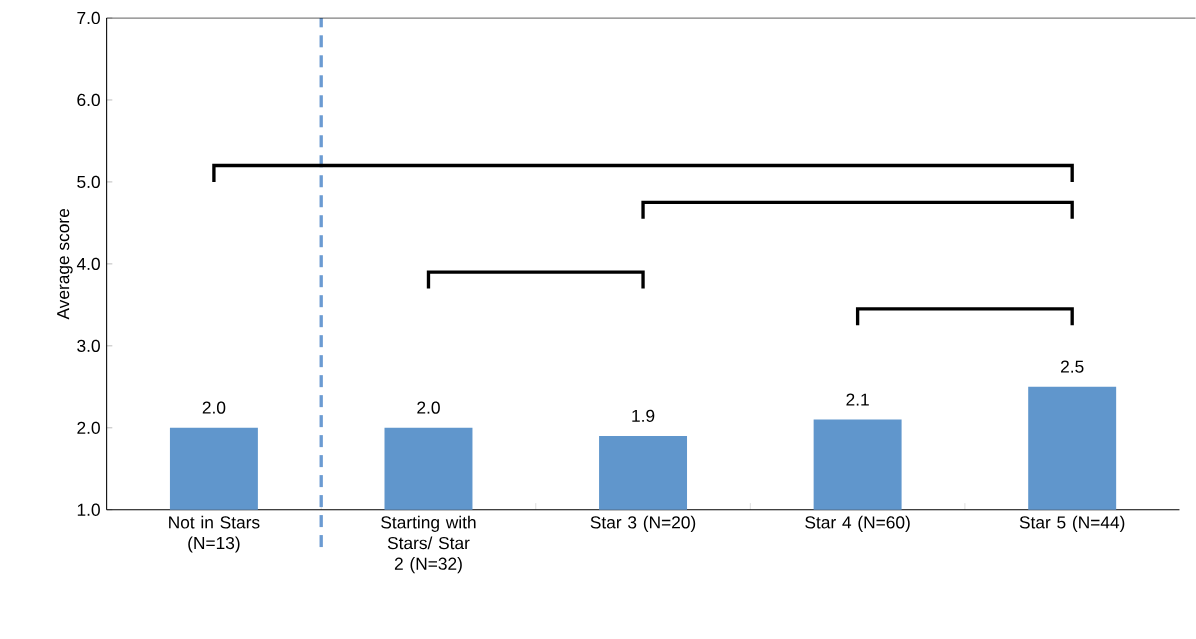 Image resolution: width=1196 pixels, height=639 pixels. Describe the element at coordinates (1072, 366) in the screenshot. I see `data-label: 2.5` at that location.